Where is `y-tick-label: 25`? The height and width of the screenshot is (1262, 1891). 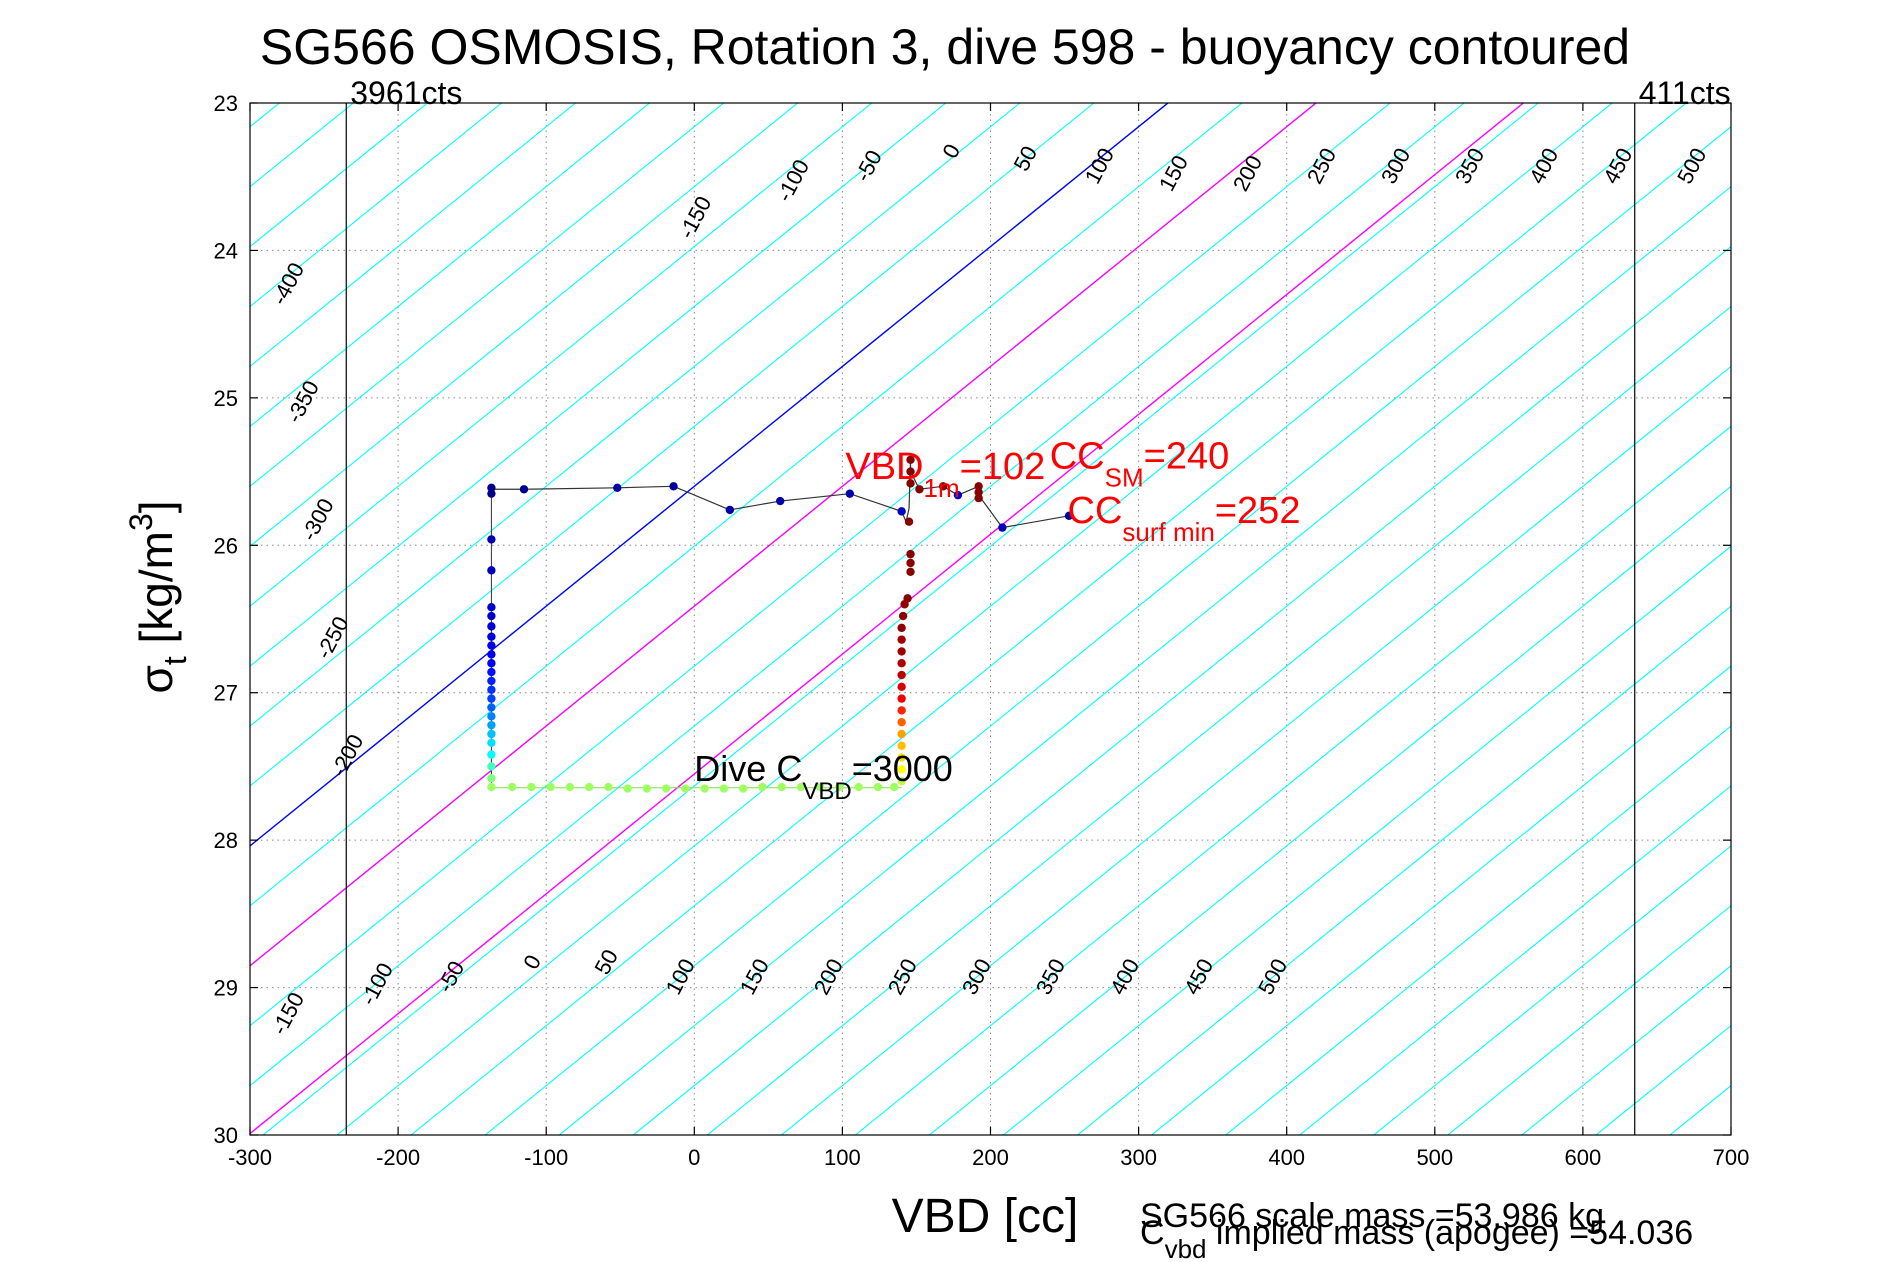
y-tick-label: 25 is located at coordinates (226, 398).